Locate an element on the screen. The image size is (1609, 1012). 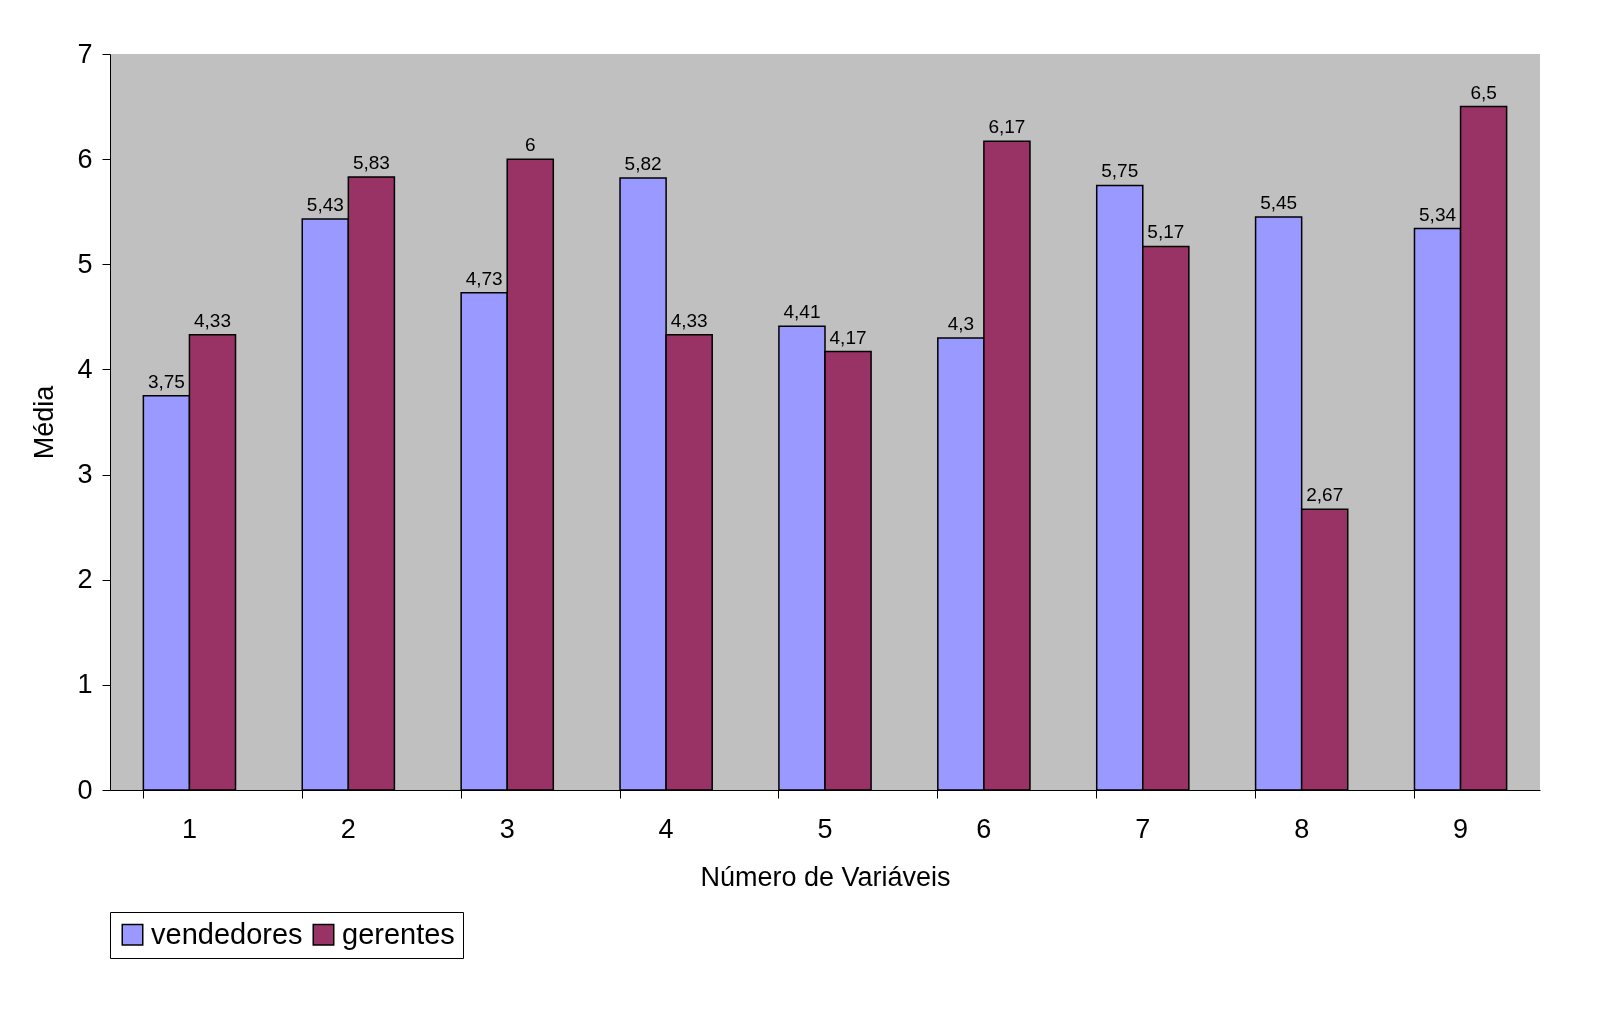
y-tick-label: 0 is located at coordinates (85, 789).